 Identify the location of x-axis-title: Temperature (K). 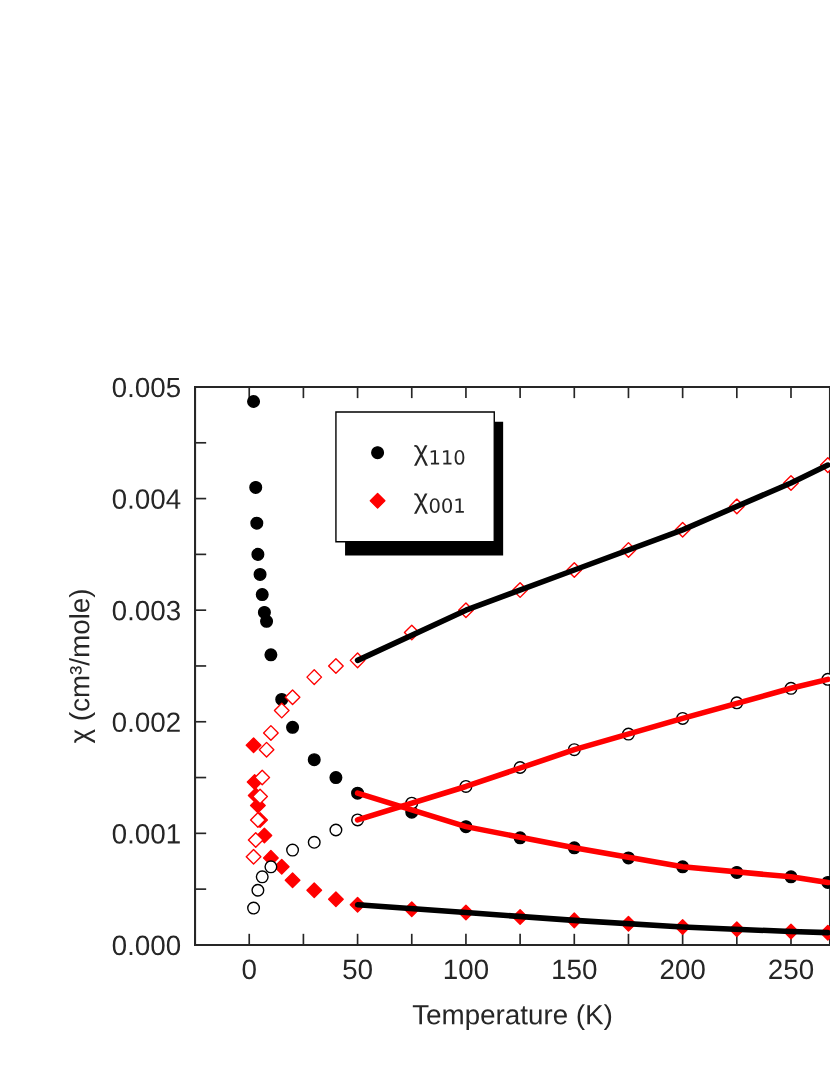
(512, 1017).